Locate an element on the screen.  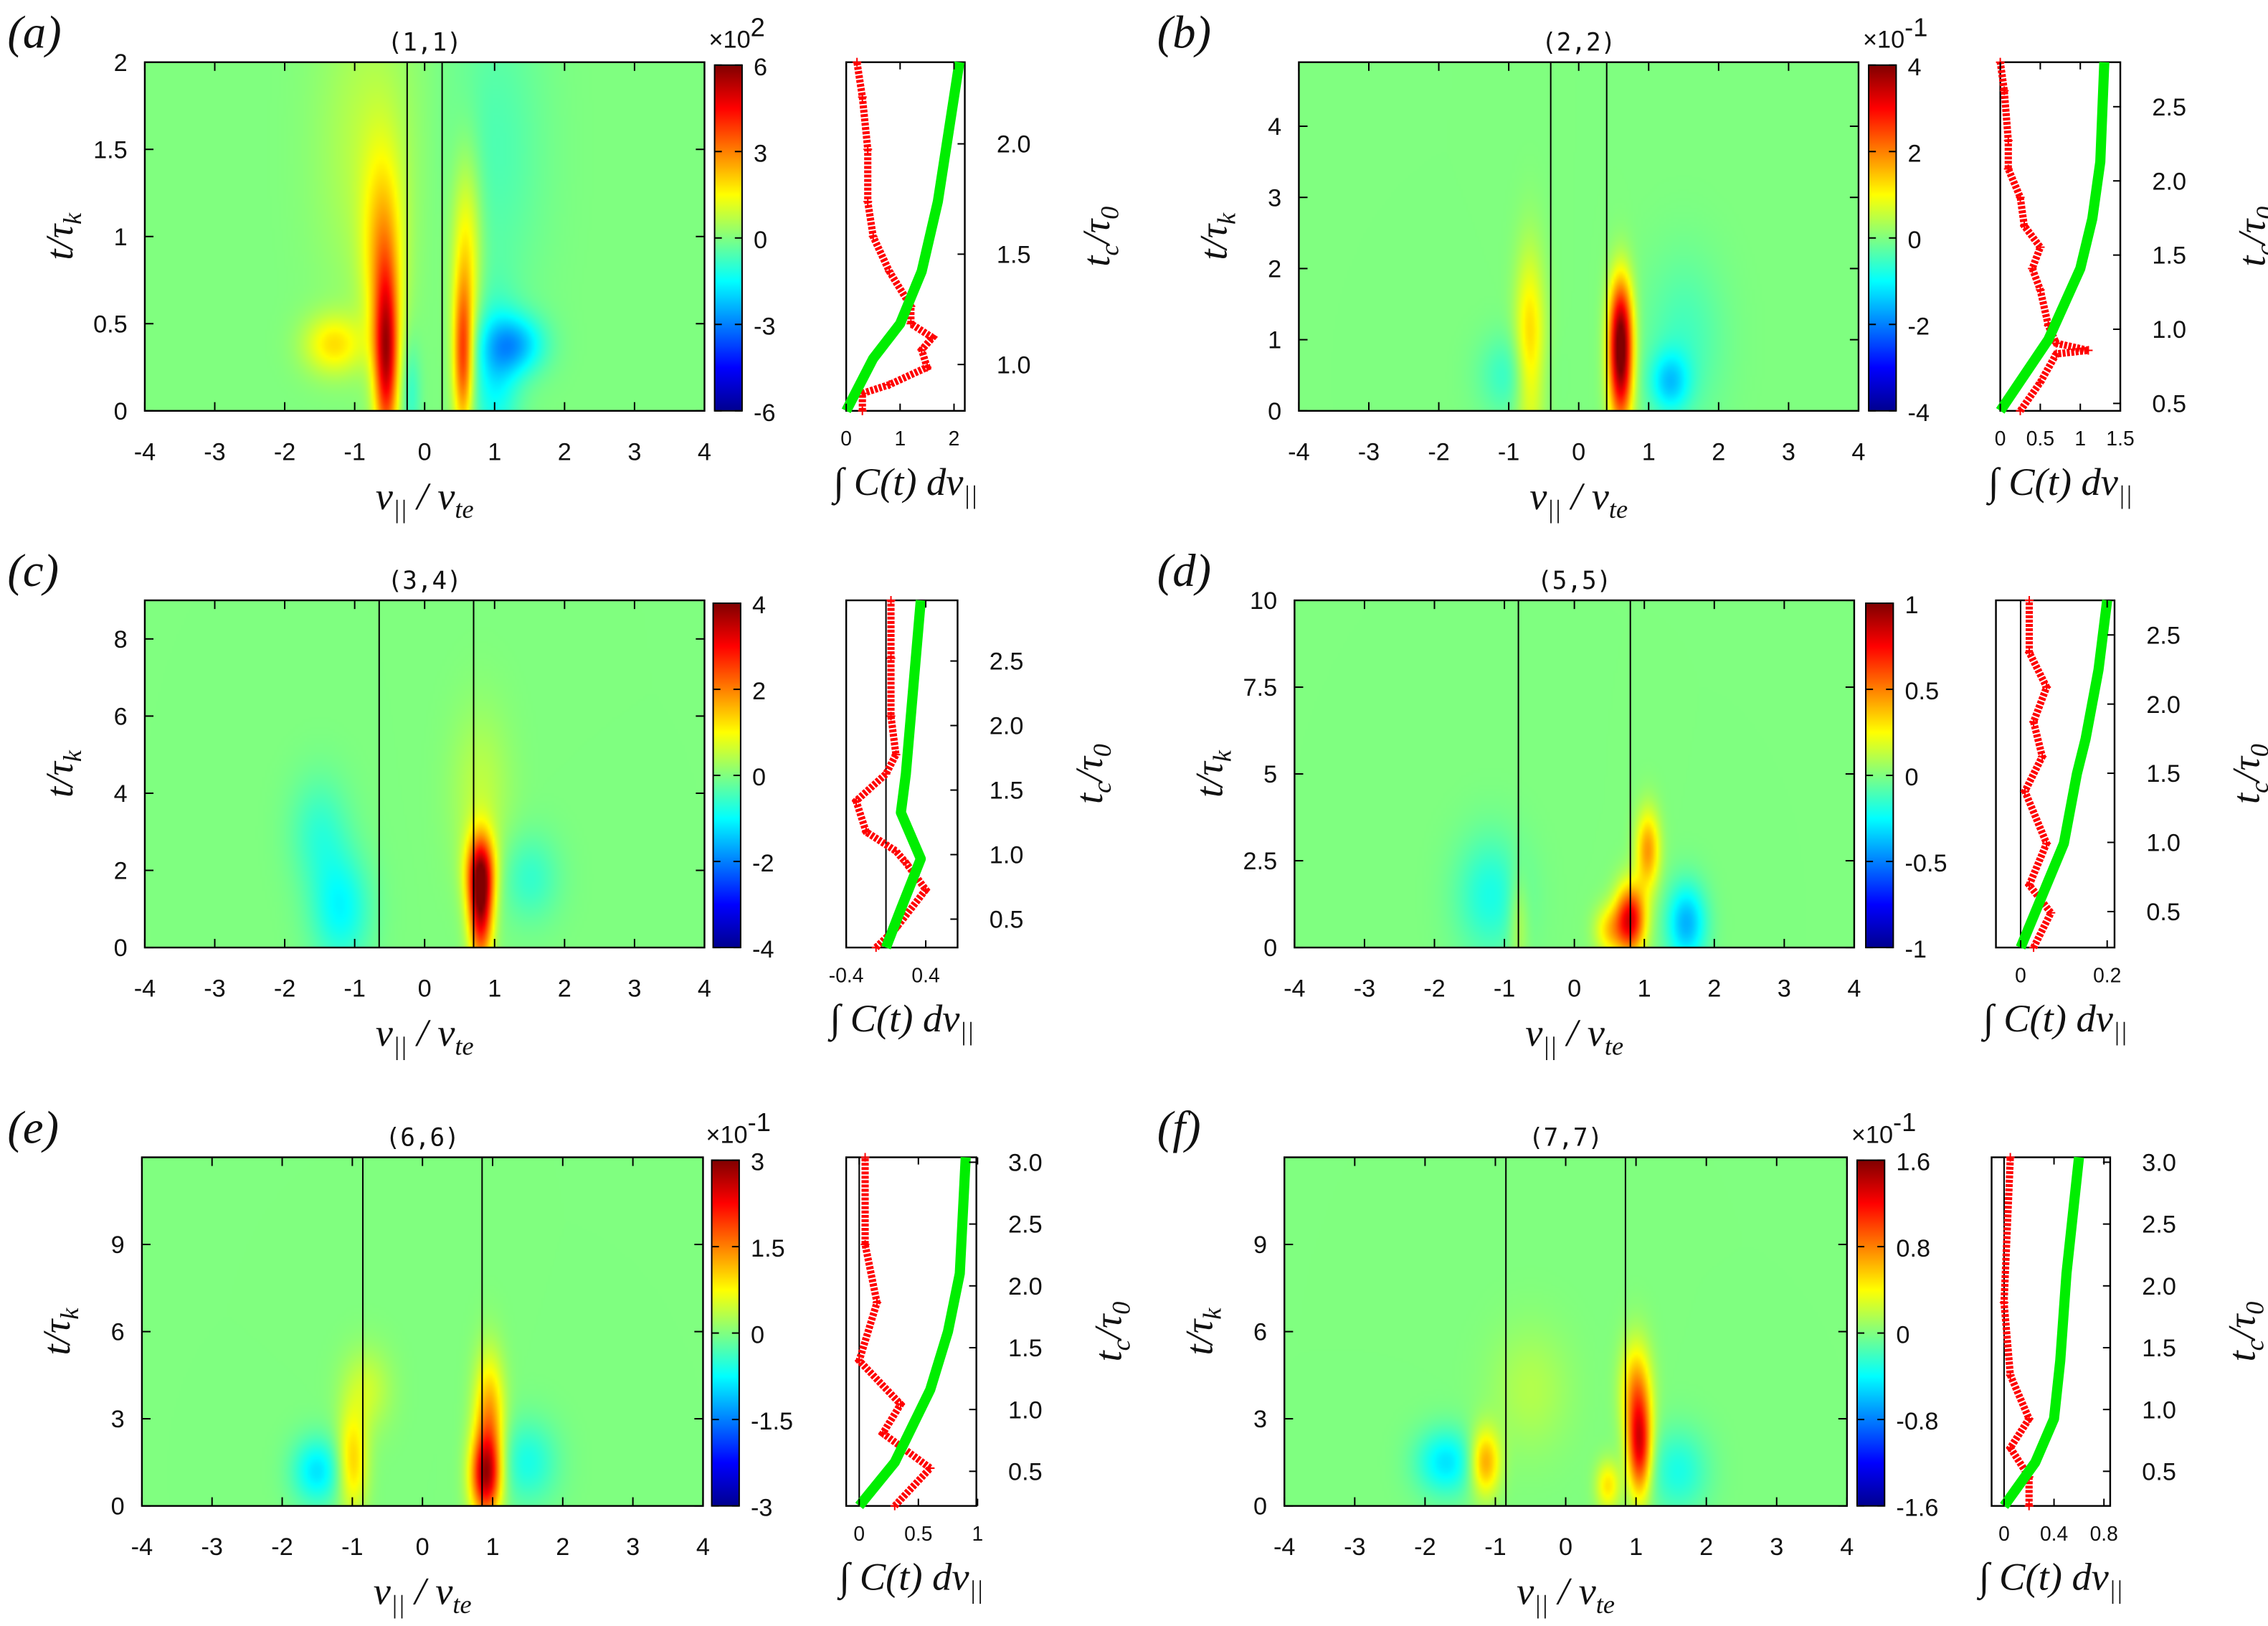
right-tick-label: 3.0 is located at coordinates (1025, 1164).